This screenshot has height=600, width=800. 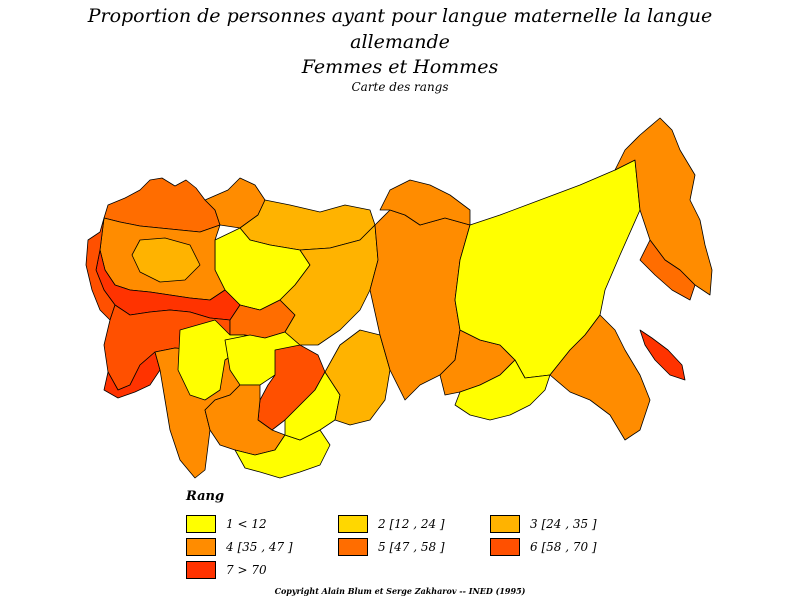 I want to click on legend-item-3: 3 [24 , 35 ], so click(x=543, y=524).